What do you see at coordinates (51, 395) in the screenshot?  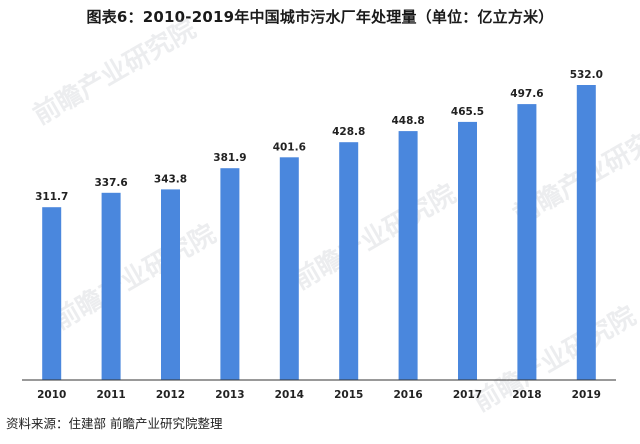 I see `x-tick-label-2010: 2010` at bounding box center [51, 395].